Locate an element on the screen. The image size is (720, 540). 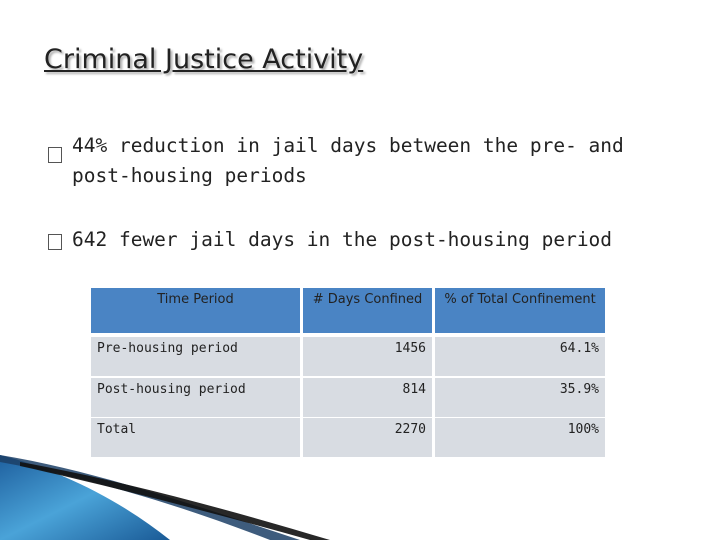
table-cell: Post-housing period is located at coordinates (195, 397).